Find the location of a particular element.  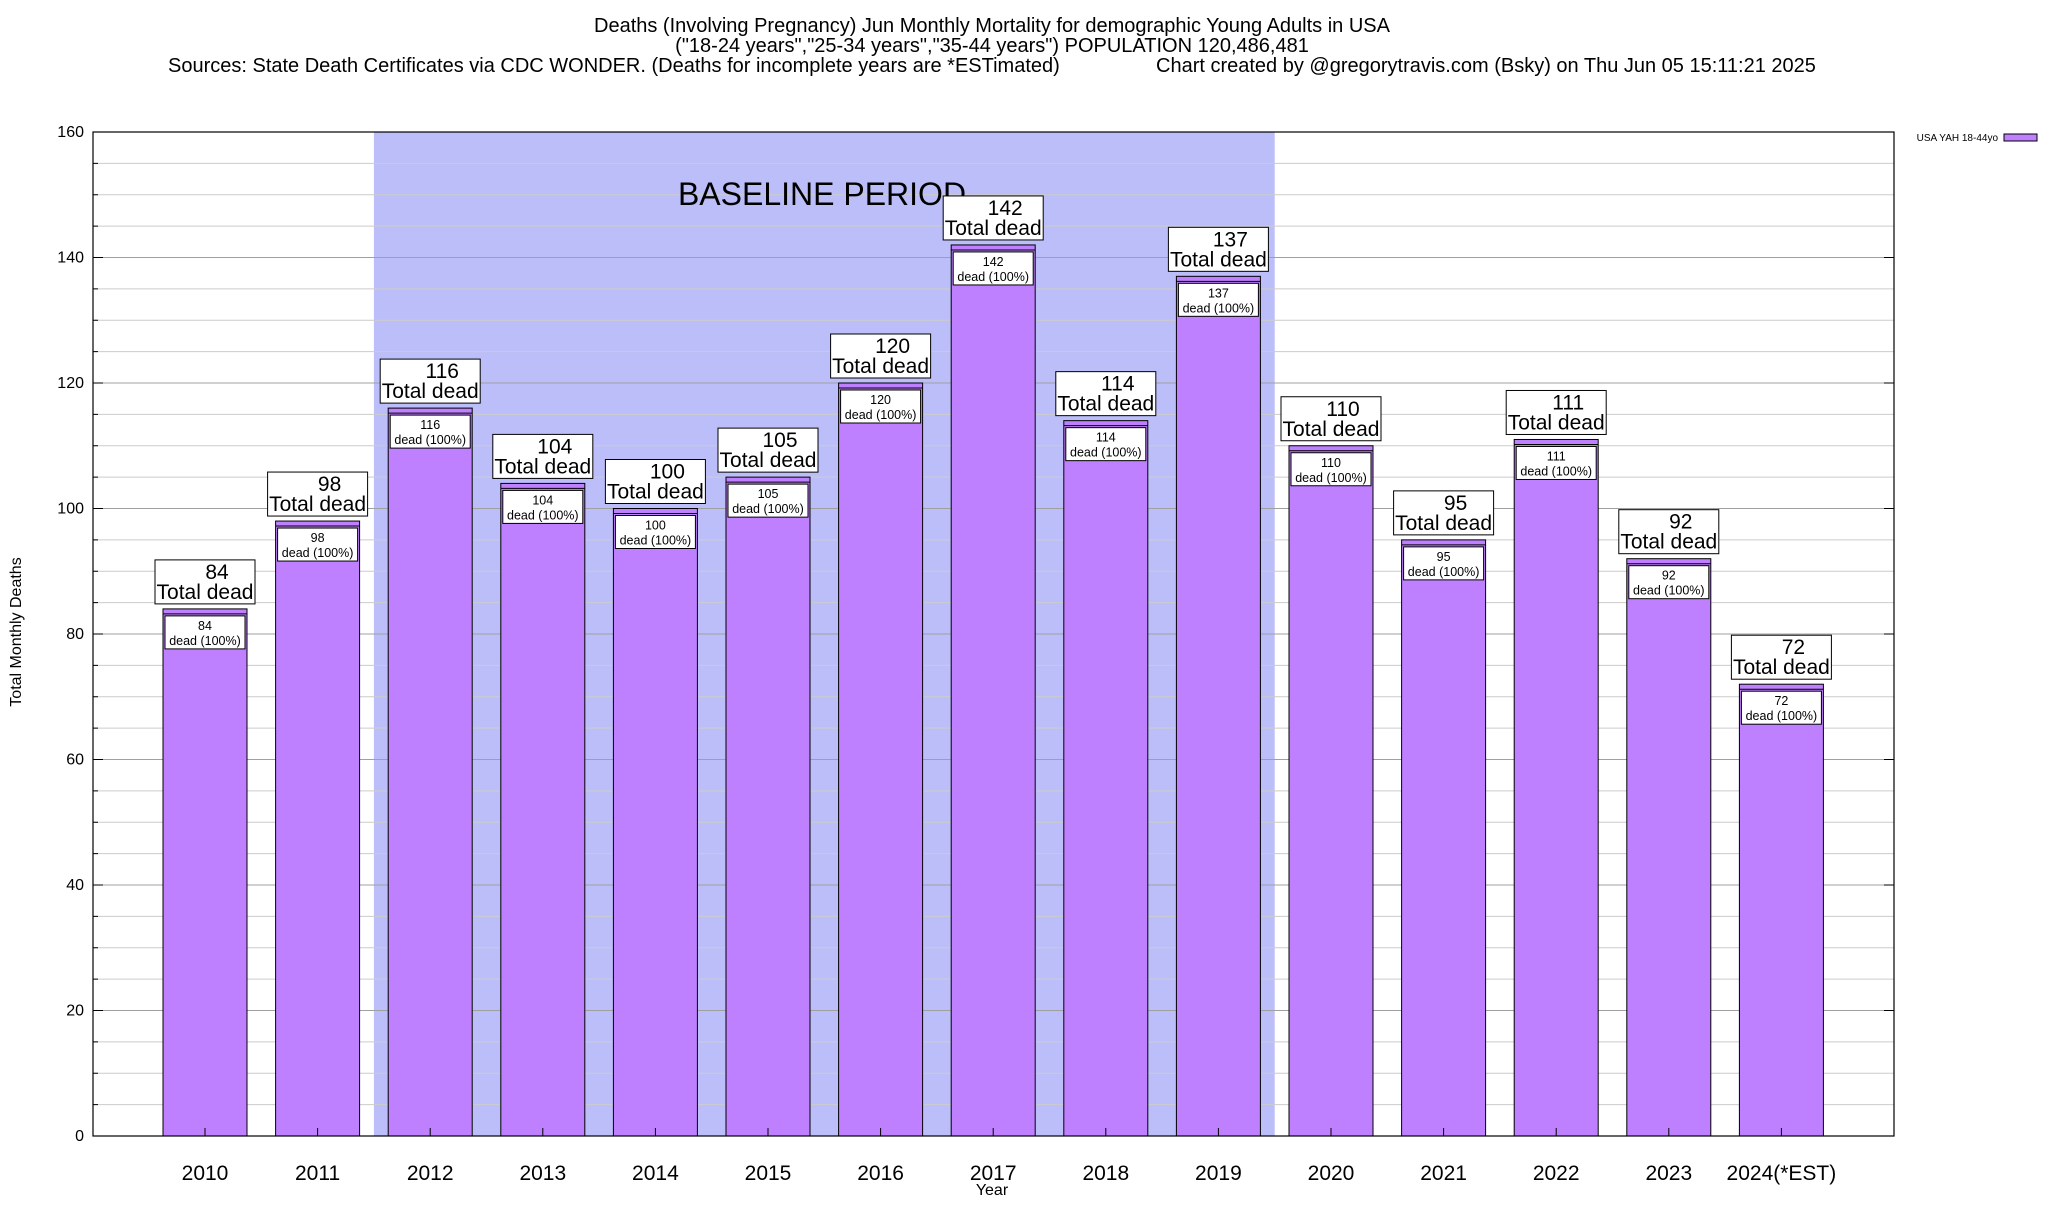

inner-value-label: 111 is located at coordinates (1556, 456).